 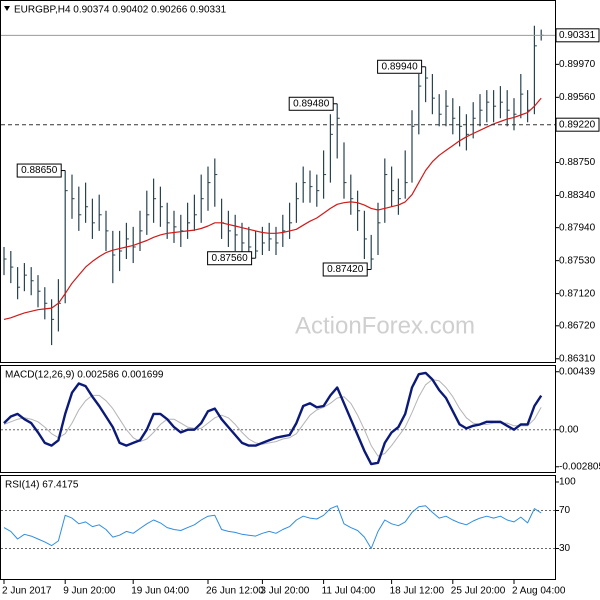 I want to click on y-tick-label: 0.89970, so click(x=577, y=64).